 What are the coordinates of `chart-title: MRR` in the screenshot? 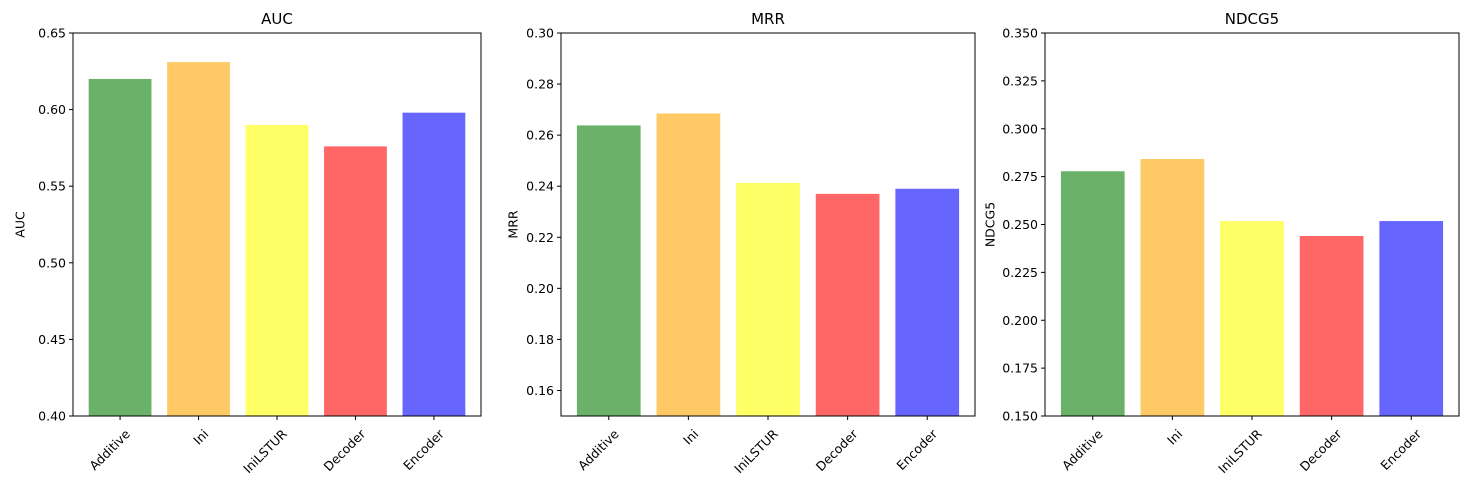 It's located at (768, 19).